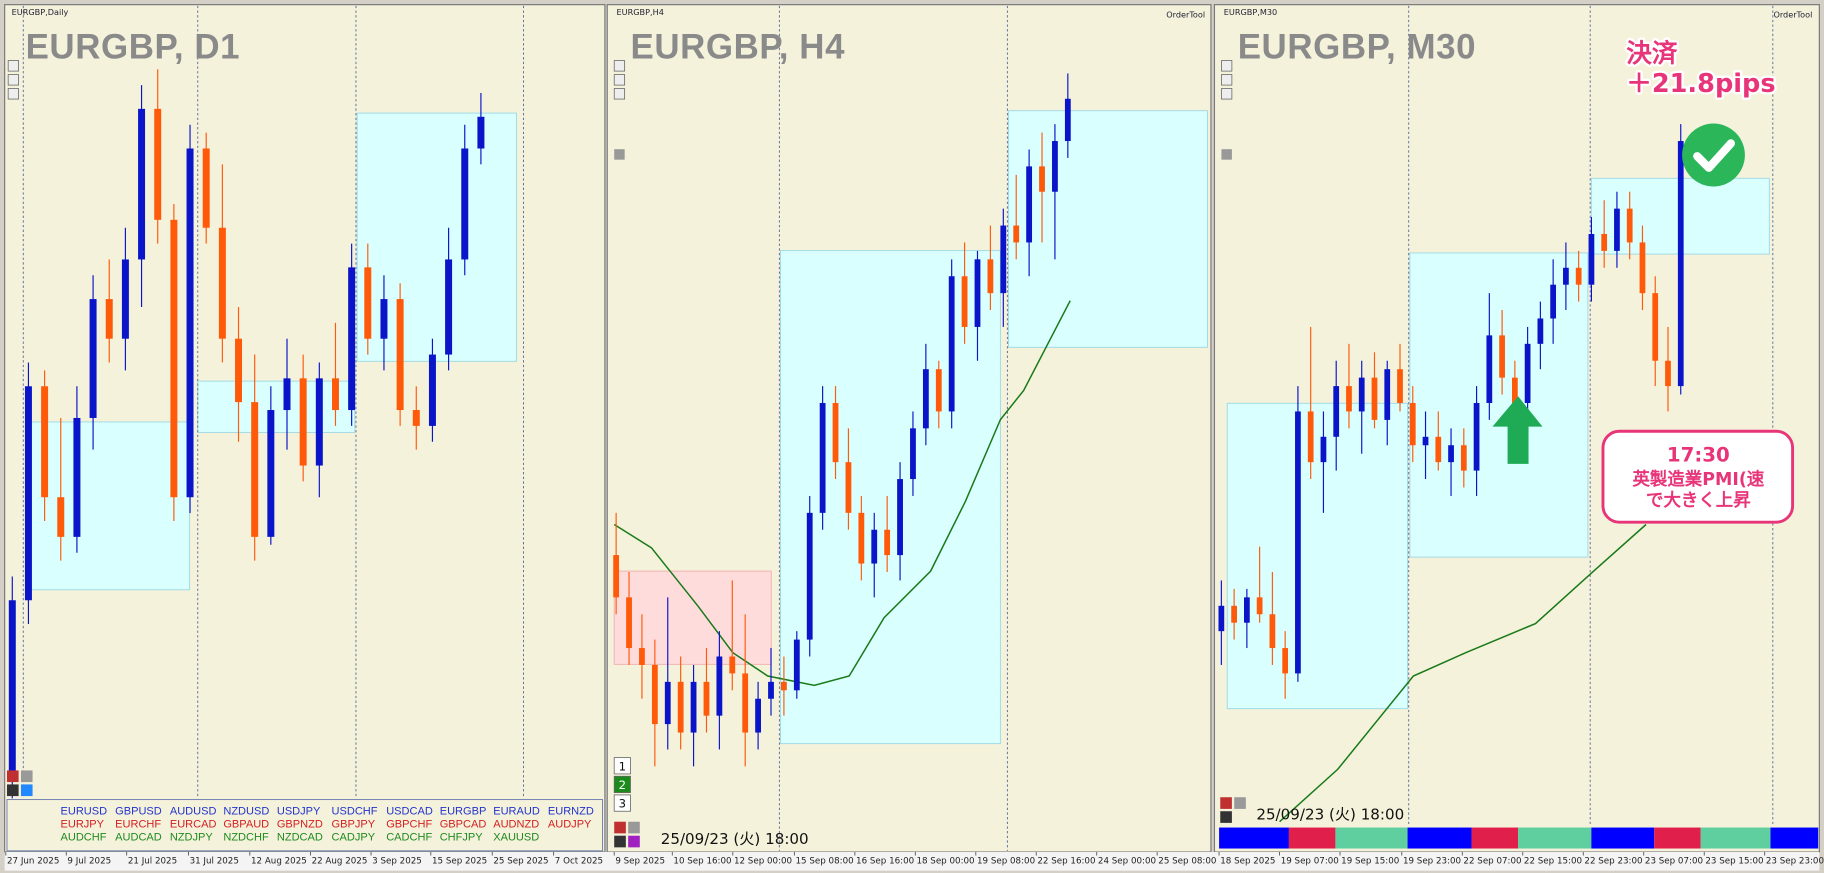 The height and width of the screenshot is (873, 1824). I want to click on symbol-name: NZDCHF, so click(246, 837).